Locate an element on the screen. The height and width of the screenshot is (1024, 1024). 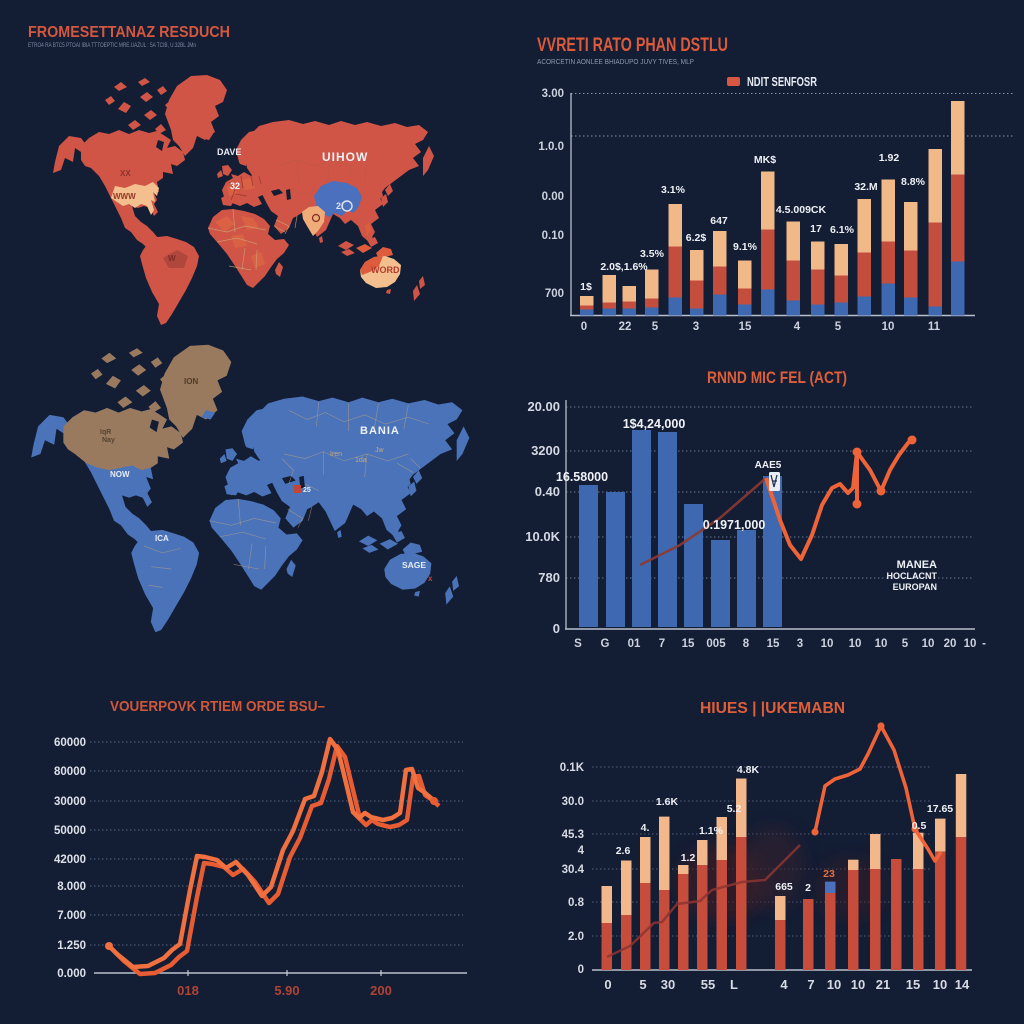
svg-text: AAE5 is located at coordinates (768, 465).